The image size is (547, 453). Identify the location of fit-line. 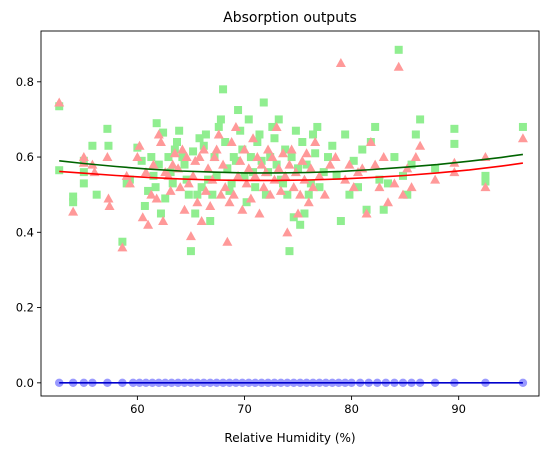
(291, 172).